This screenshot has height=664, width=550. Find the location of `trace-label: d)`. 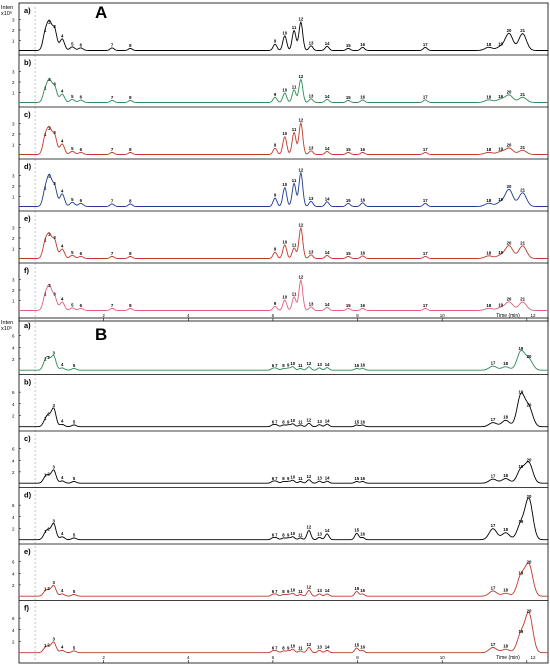

trace-label: d) is located at coordinates (28, 166).